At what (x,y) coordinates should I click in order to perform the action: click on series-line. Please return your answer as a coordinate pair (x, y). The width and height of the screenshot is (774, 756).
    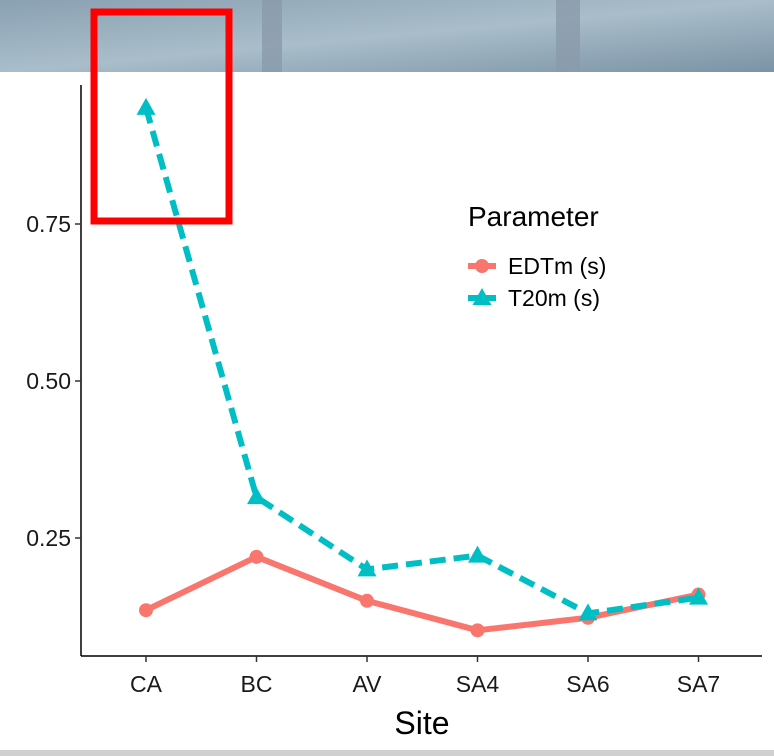
    Looking at the image, I should click on (422, 593).